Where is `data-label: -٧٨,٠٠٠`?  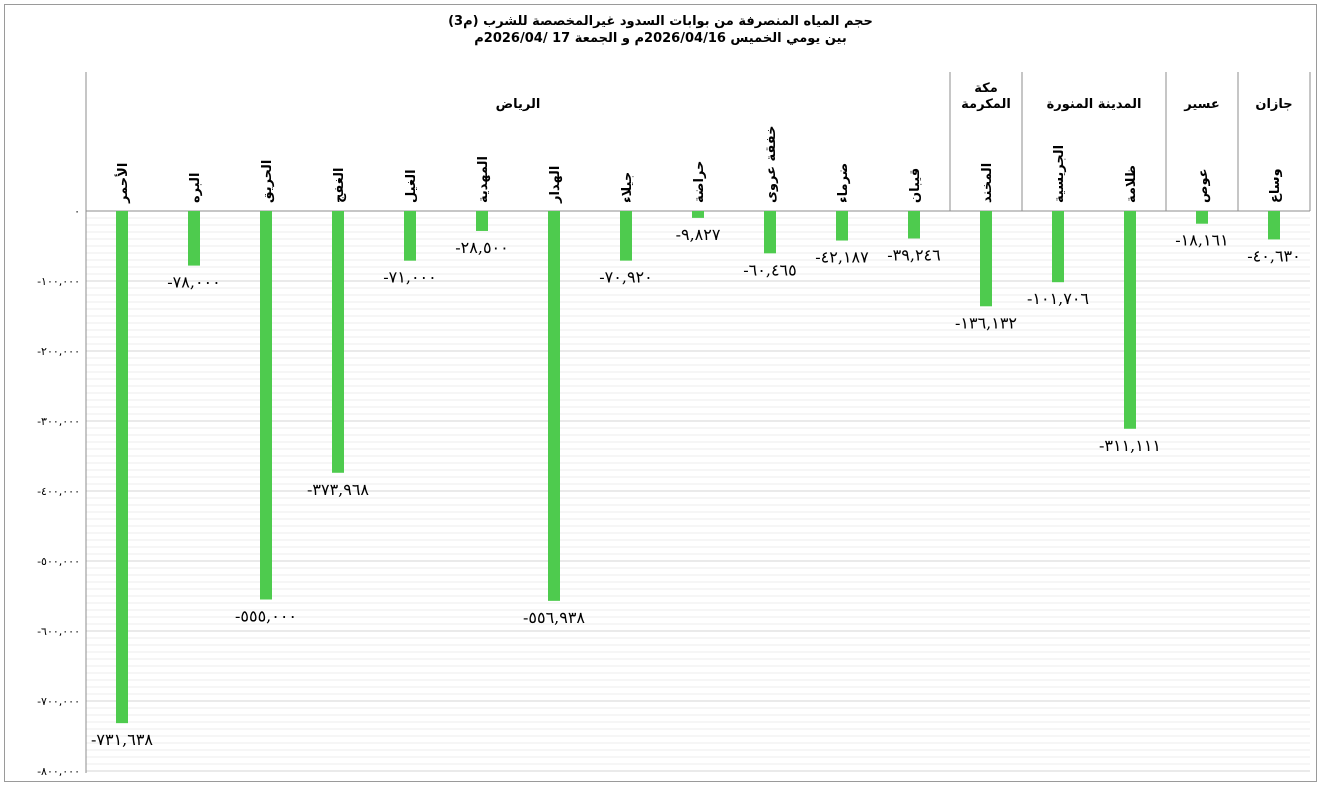 data-label: -٧٨,٠٠٠ is located at coordinates (193, 282).